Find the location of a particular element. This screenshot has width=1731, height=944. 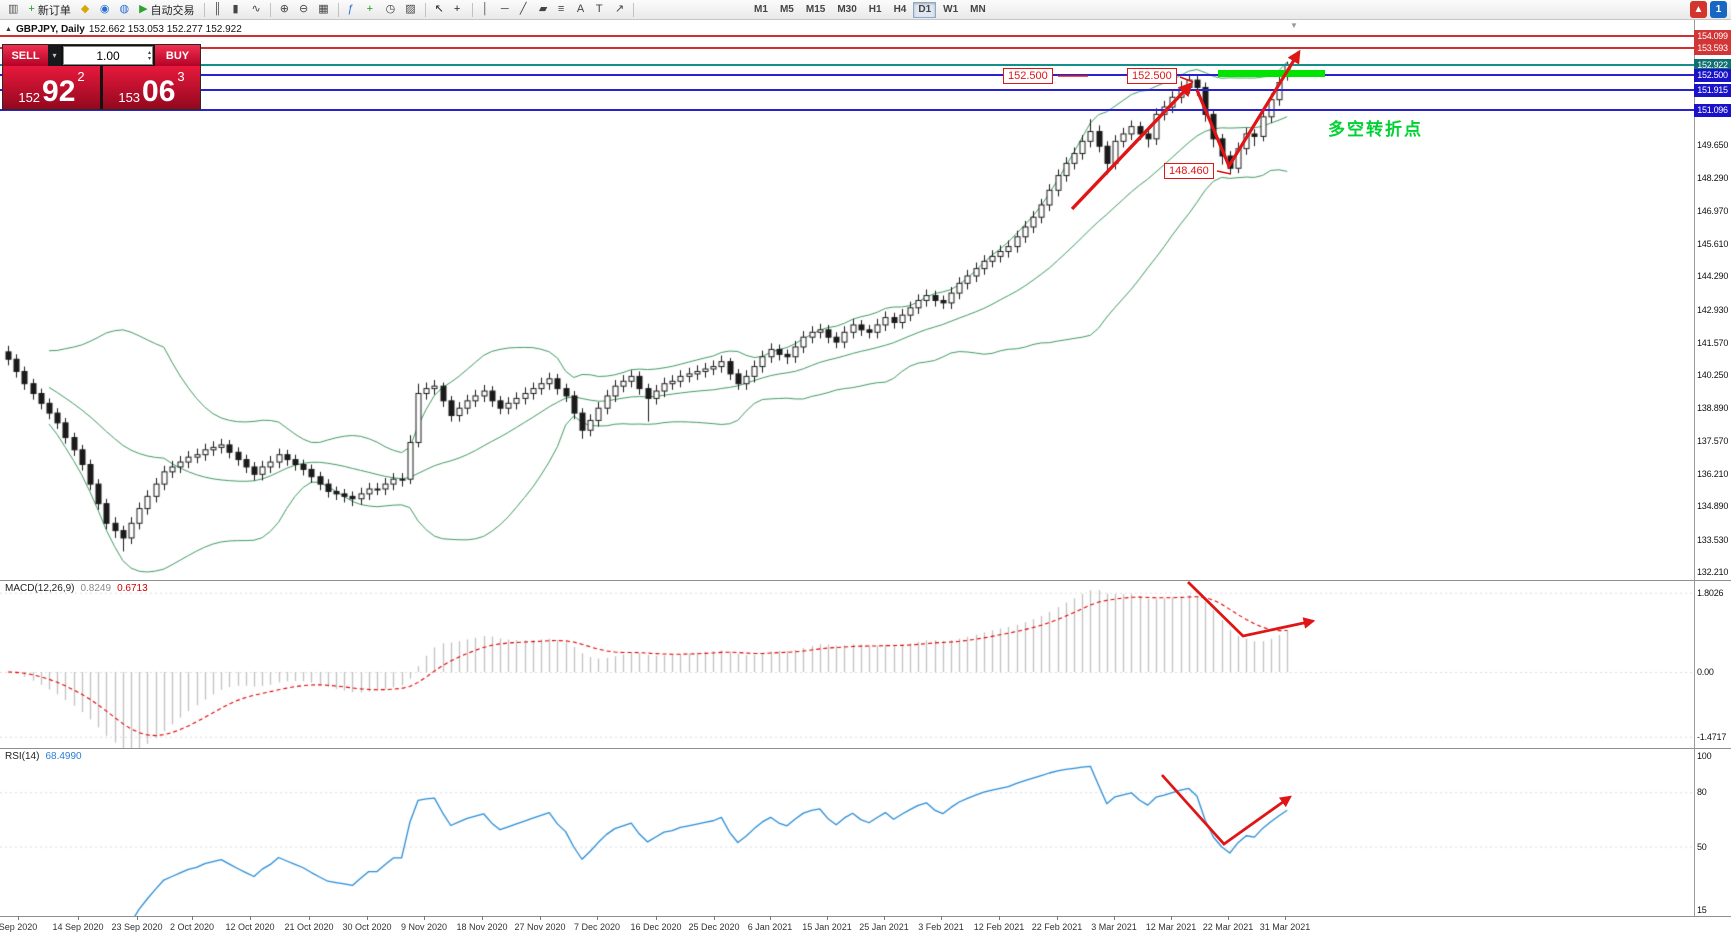

tile-windows-icon: ▦ is located at coordinates (323, 9).